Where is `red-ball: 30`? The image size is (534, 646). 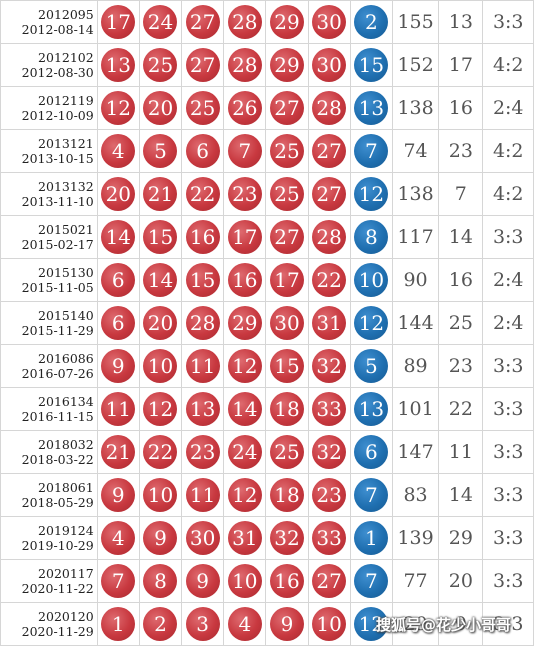 red-ball: 30 is located at coordinates (202, 538).